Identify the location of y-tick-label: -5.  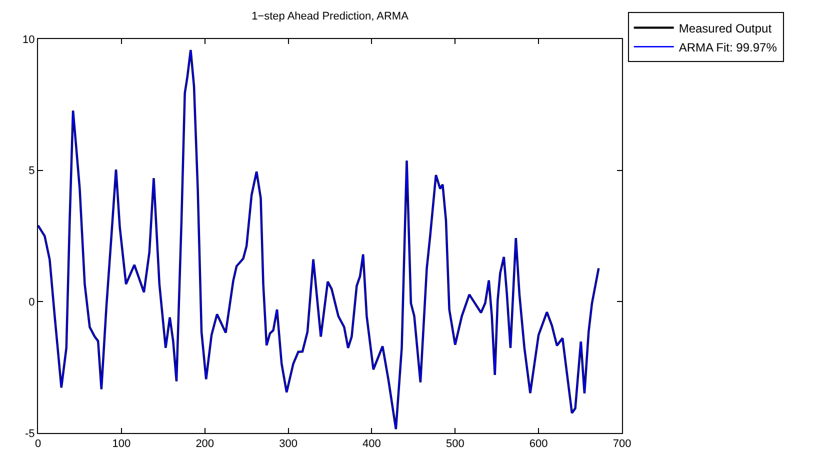
(30, 434).